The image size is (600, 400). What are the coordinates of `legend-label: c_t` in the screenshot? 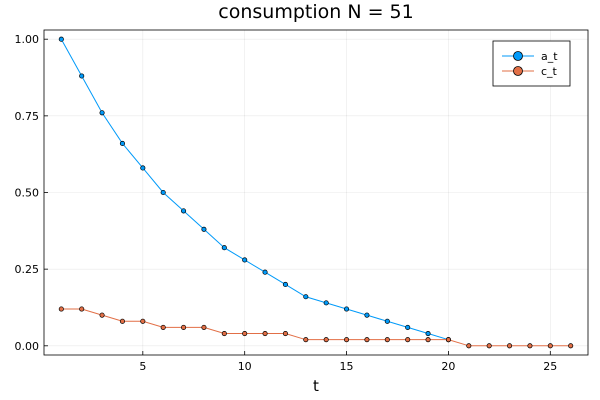 It's located at (549, 71).